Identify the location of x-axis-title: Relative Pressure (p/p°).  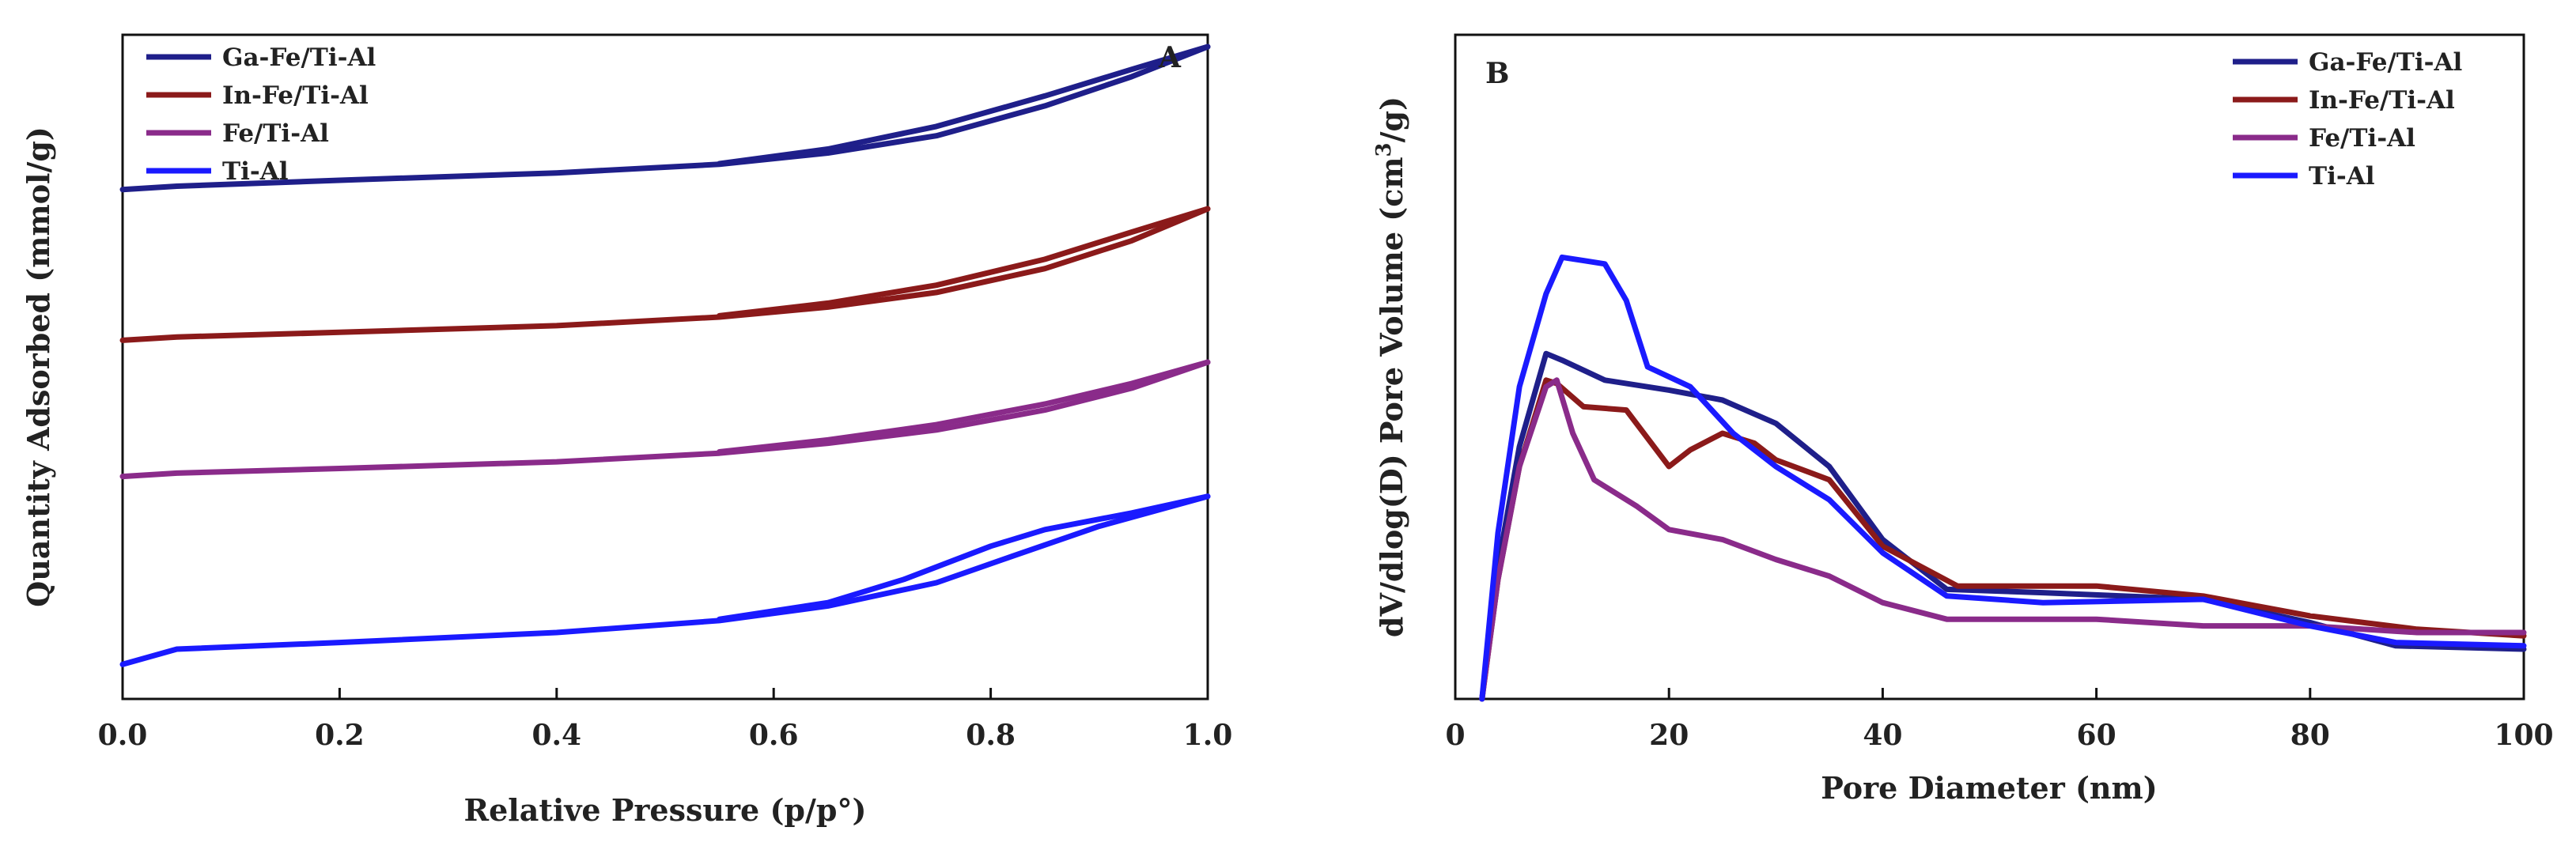
(666, 810).